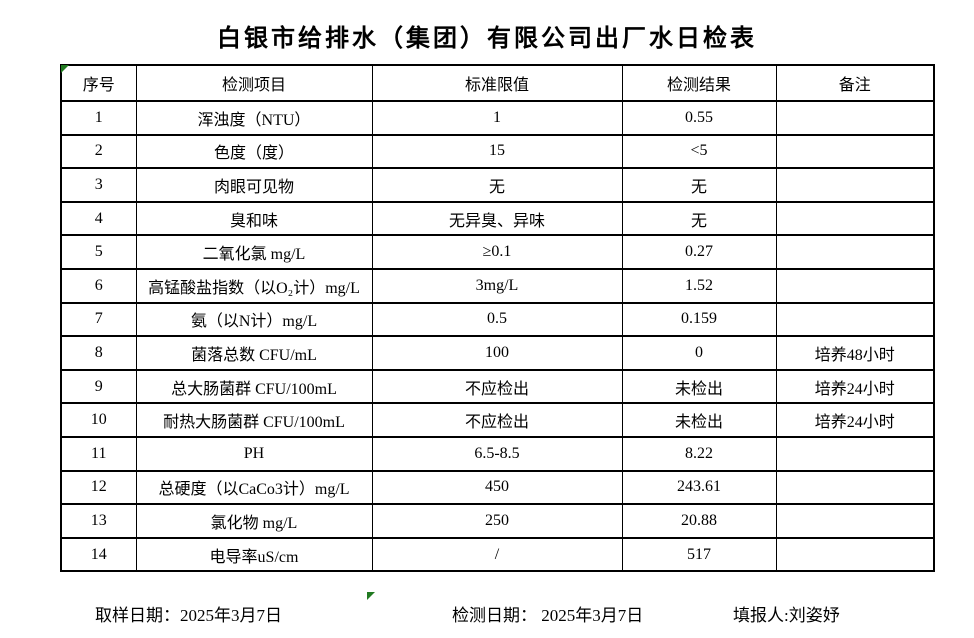 The image size is (974, 638). What do you see at coordinates (188, 615) in the screenshot?
I see `sampling-date: 取样日期：2025年3月7日` at bounding box center [188, 615].